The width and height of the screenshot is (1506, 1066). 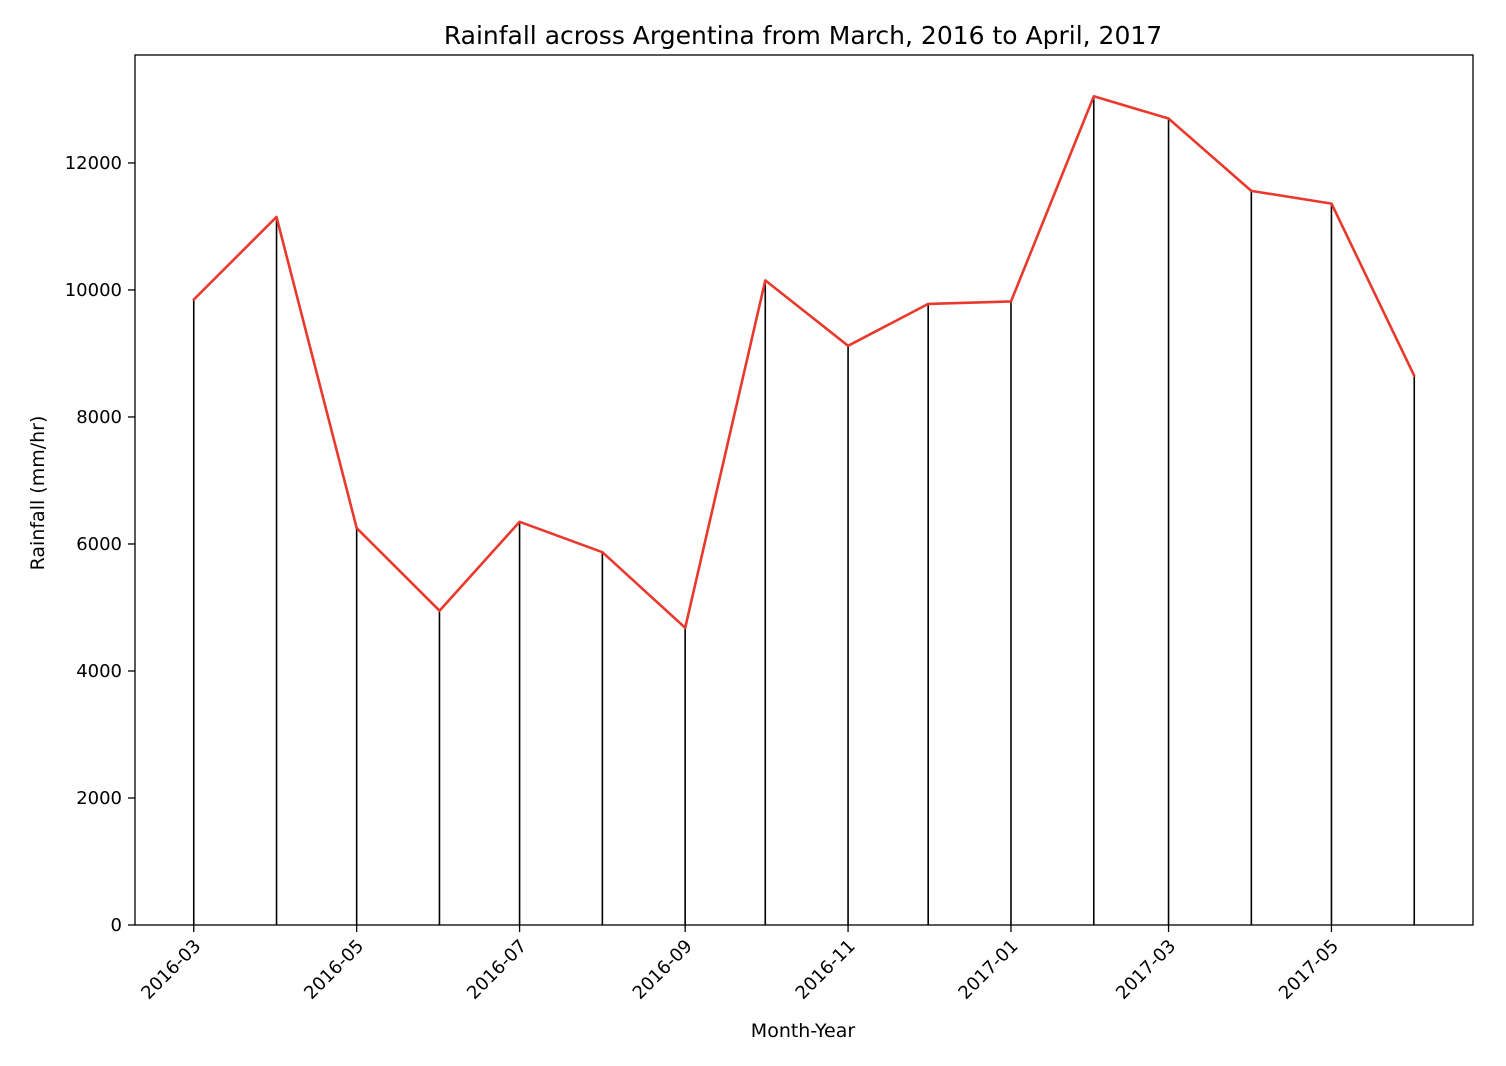 I want to click on y-tick-label: 10000, so click(x=93, y=290).